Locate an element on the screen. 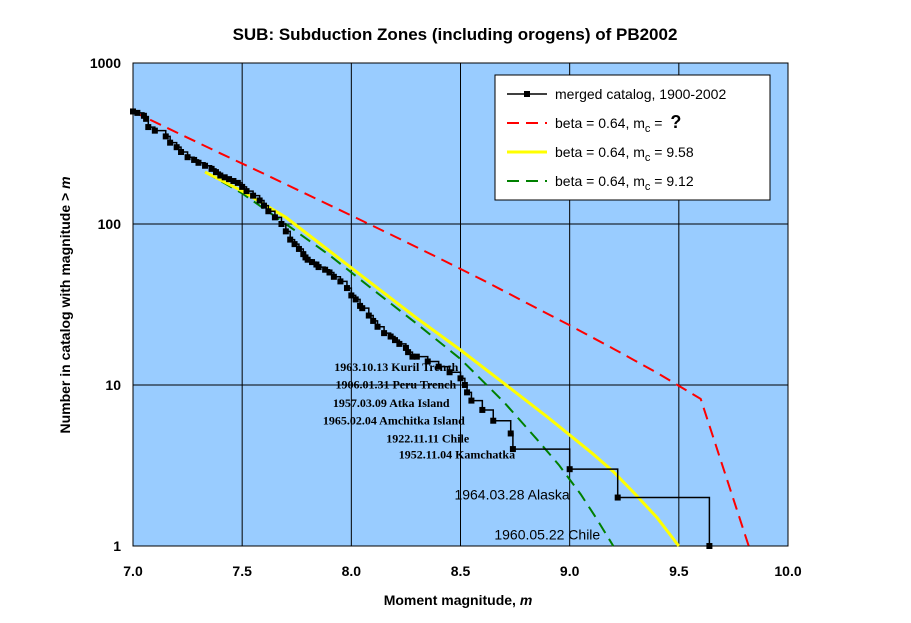 The image size is (911, 623). annotation-label: 1957.03.09 Atka Island is located at coordinates (391, 403).